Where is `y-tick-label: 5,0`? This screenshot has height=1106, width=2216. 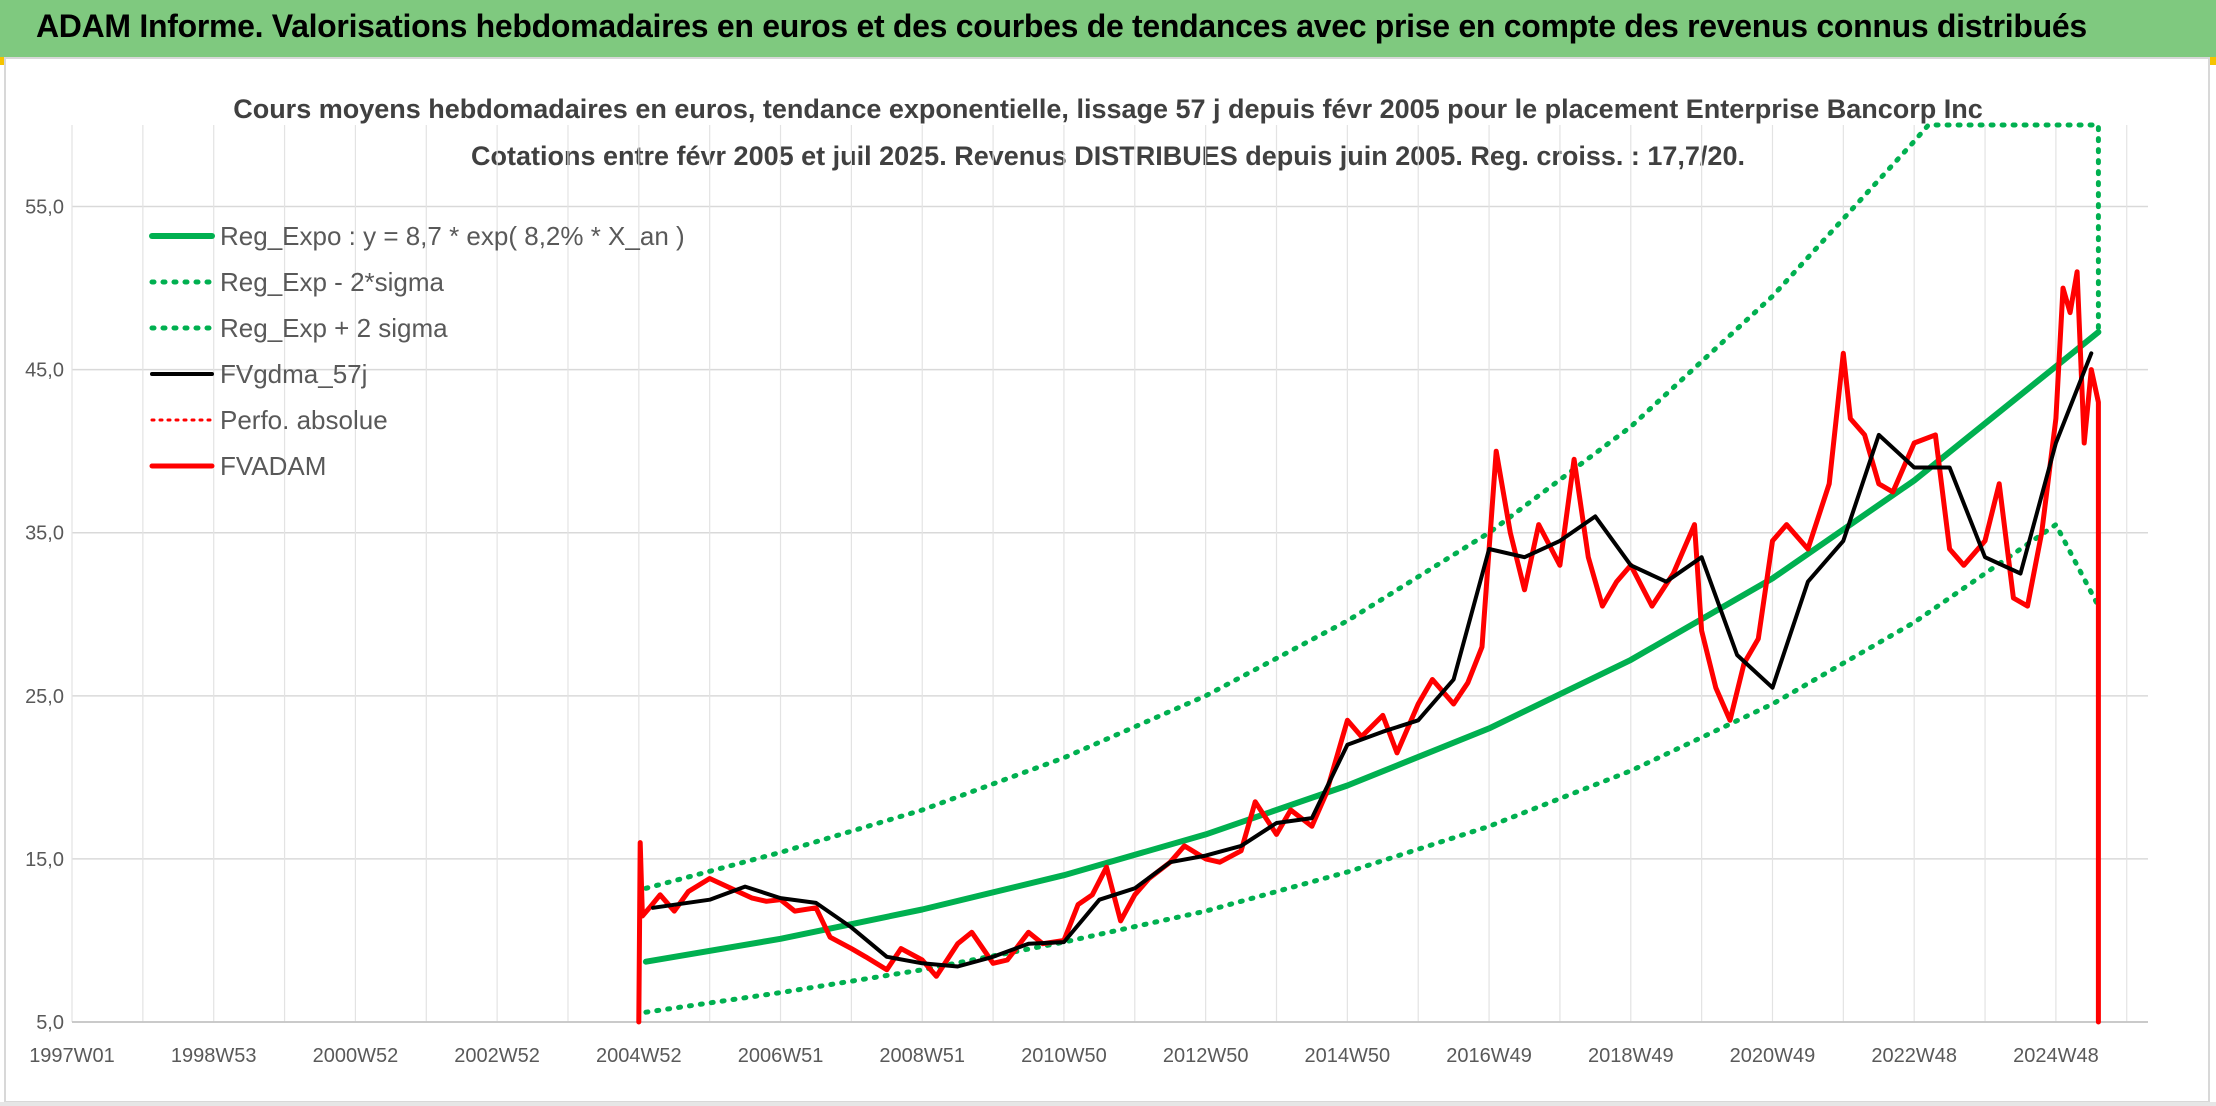
y-tick-label: 5,0 is located at coordinates (50, 1023).